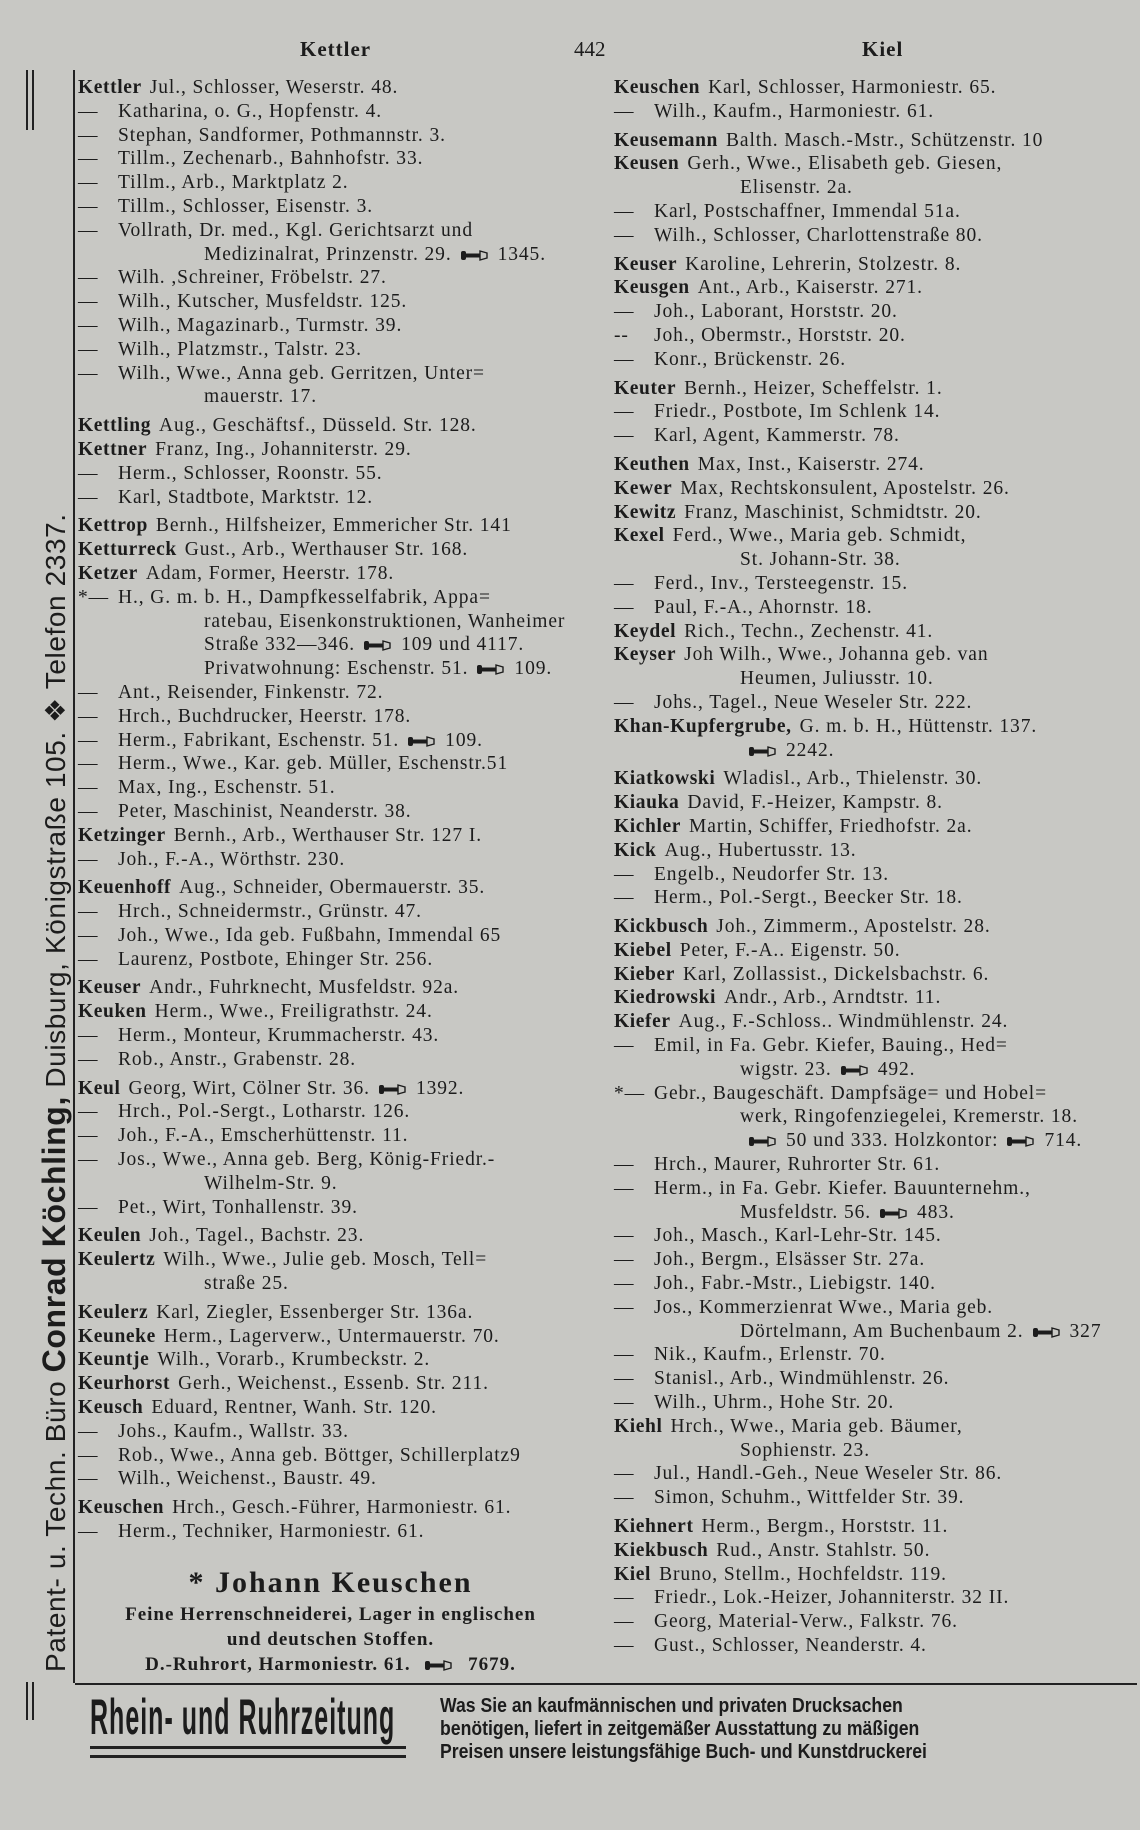 This screenshot has height=1830, width=1140. Describe the element at coordinates (780, 335) in the screenshot. I see `entry-text: Joh., Obermstr., Horststr. 20.` at that location.